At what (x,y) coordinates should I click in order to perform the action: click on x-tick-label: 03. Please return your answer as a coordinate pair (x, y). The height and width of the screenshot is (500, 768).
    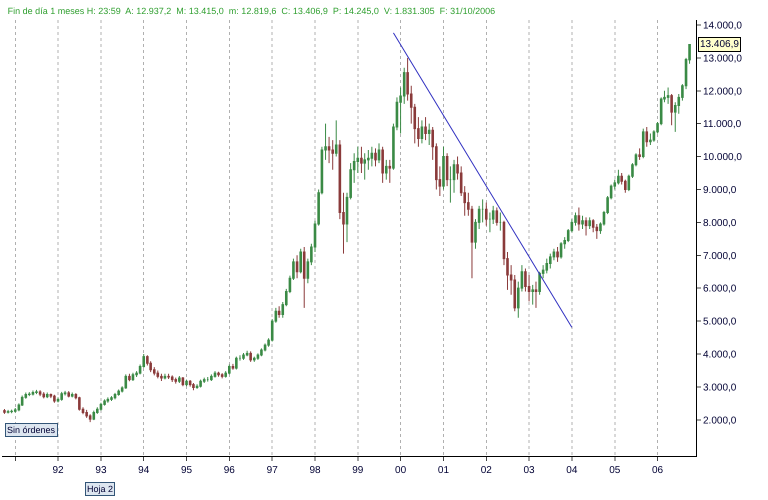
    Looking at the image, I should click on (529, 470).